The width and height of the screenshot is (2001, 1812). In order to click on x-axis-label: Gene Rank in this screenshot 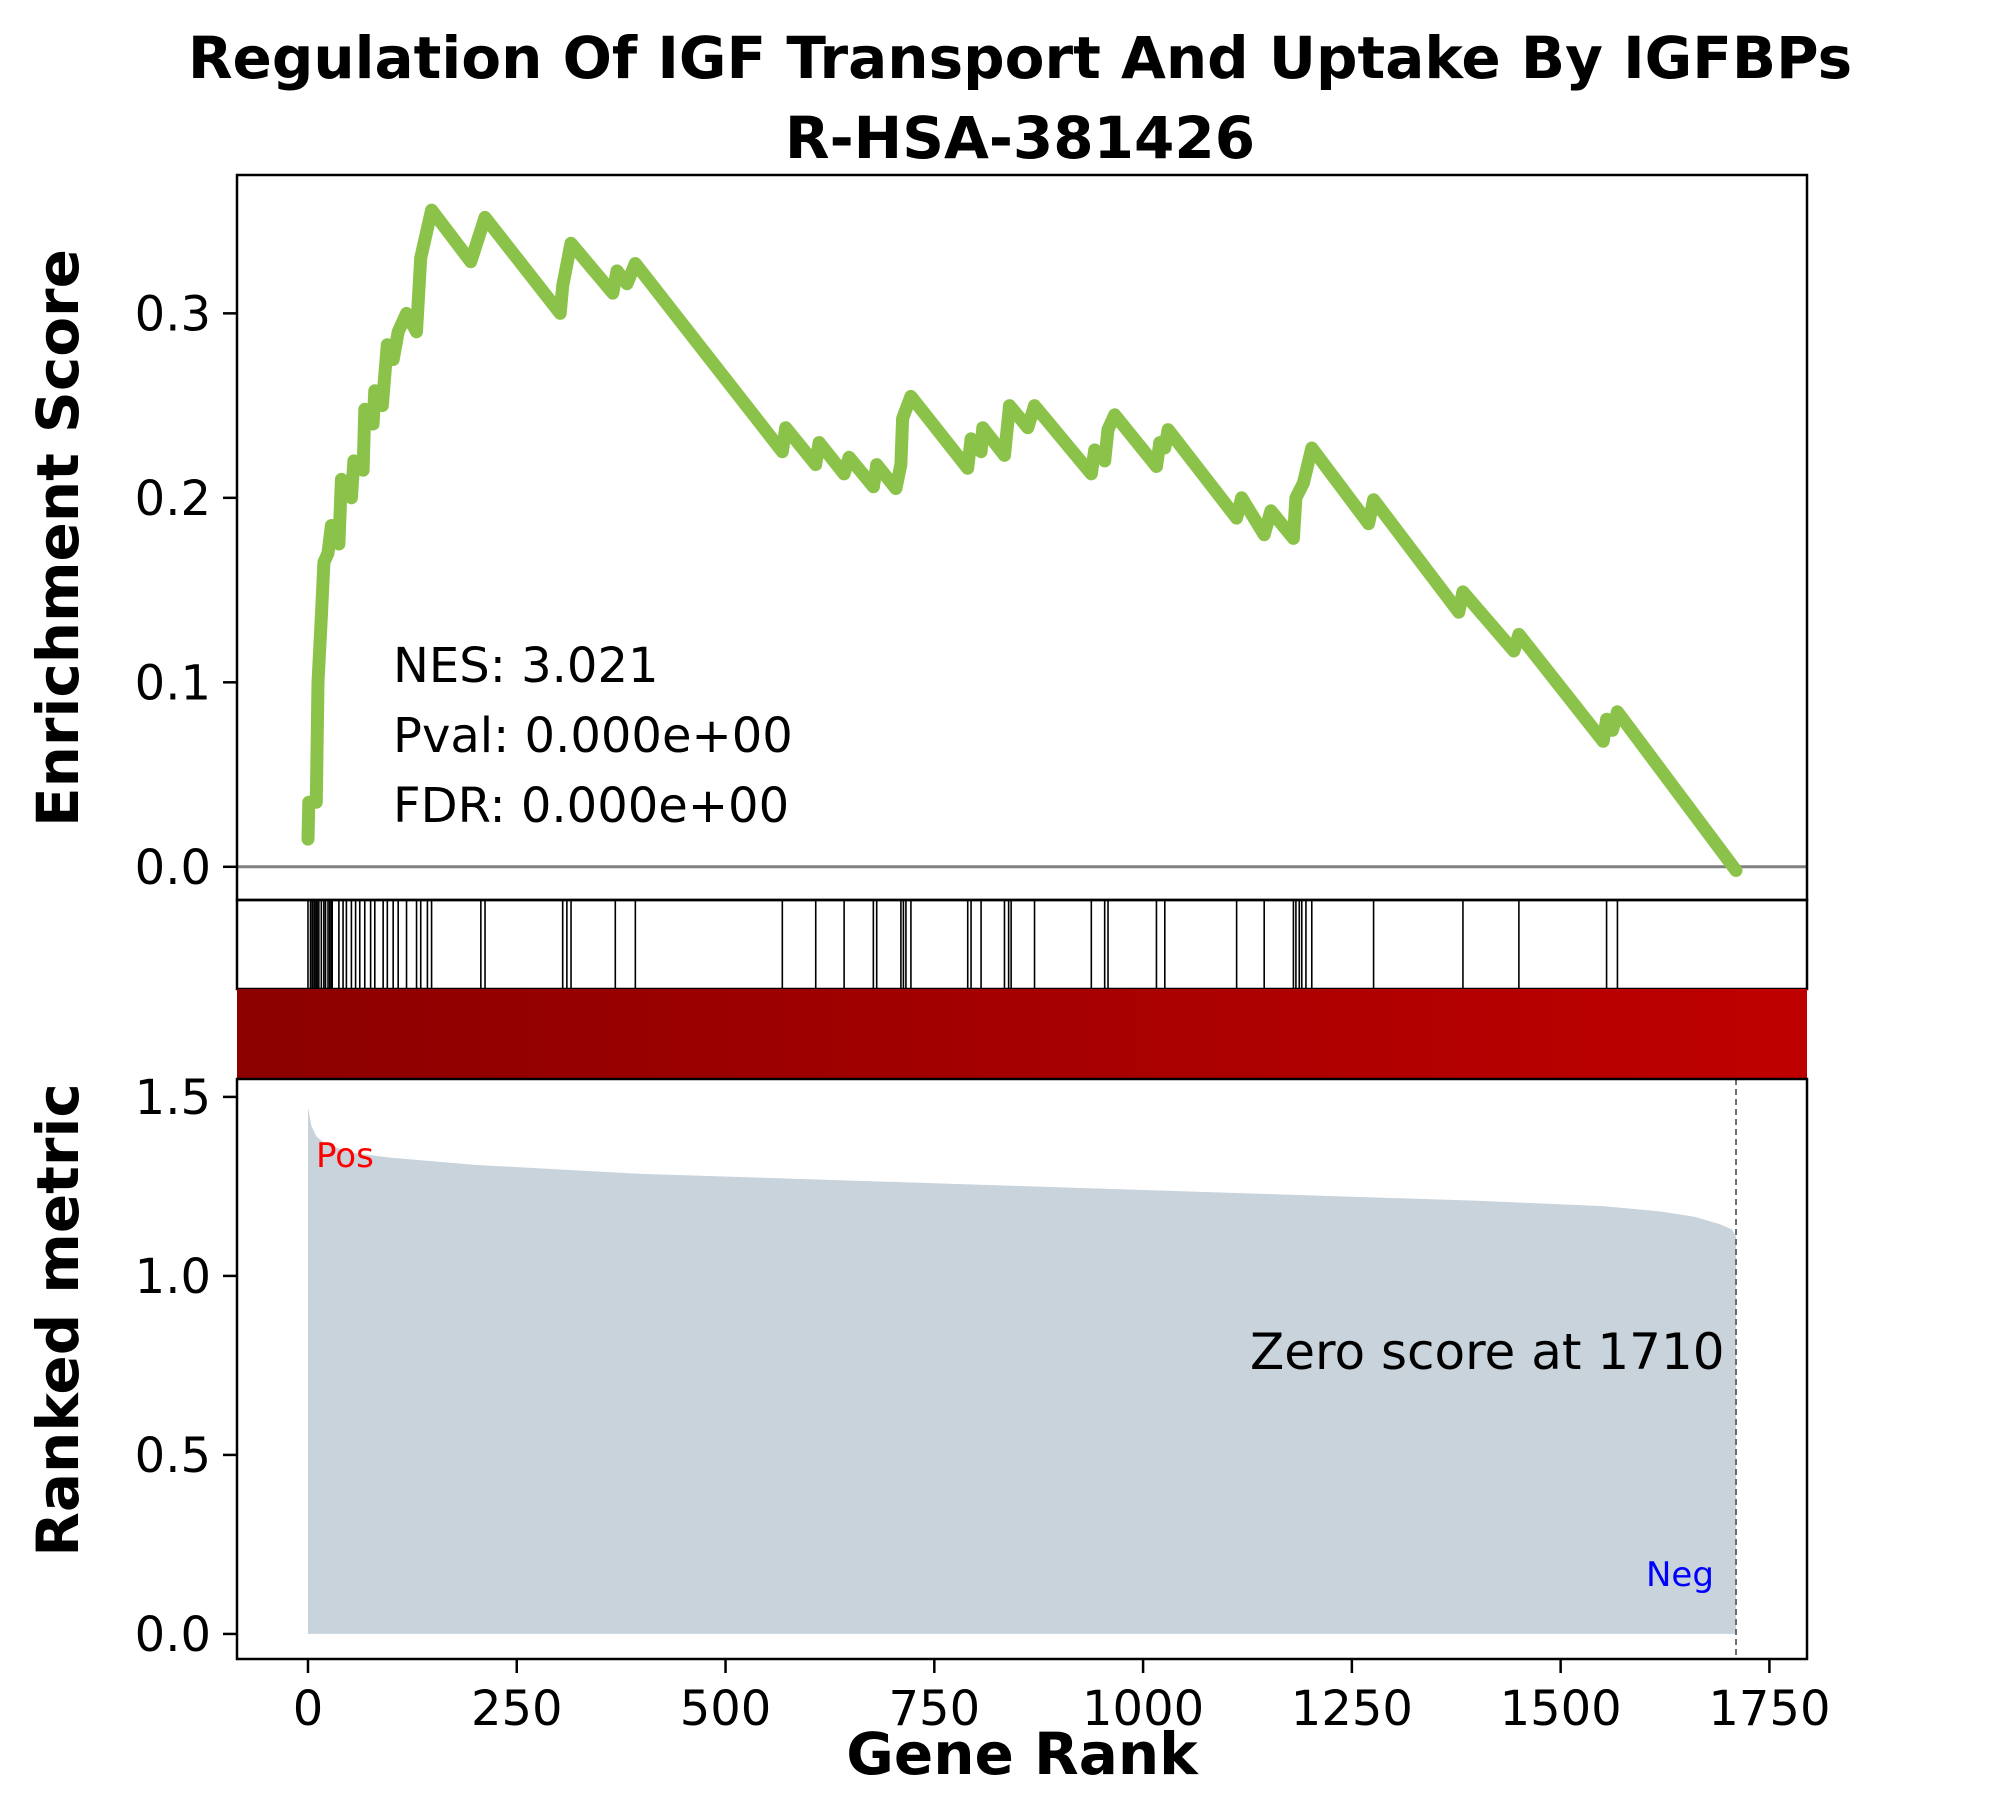, I will do `click(1022, 1754)`.